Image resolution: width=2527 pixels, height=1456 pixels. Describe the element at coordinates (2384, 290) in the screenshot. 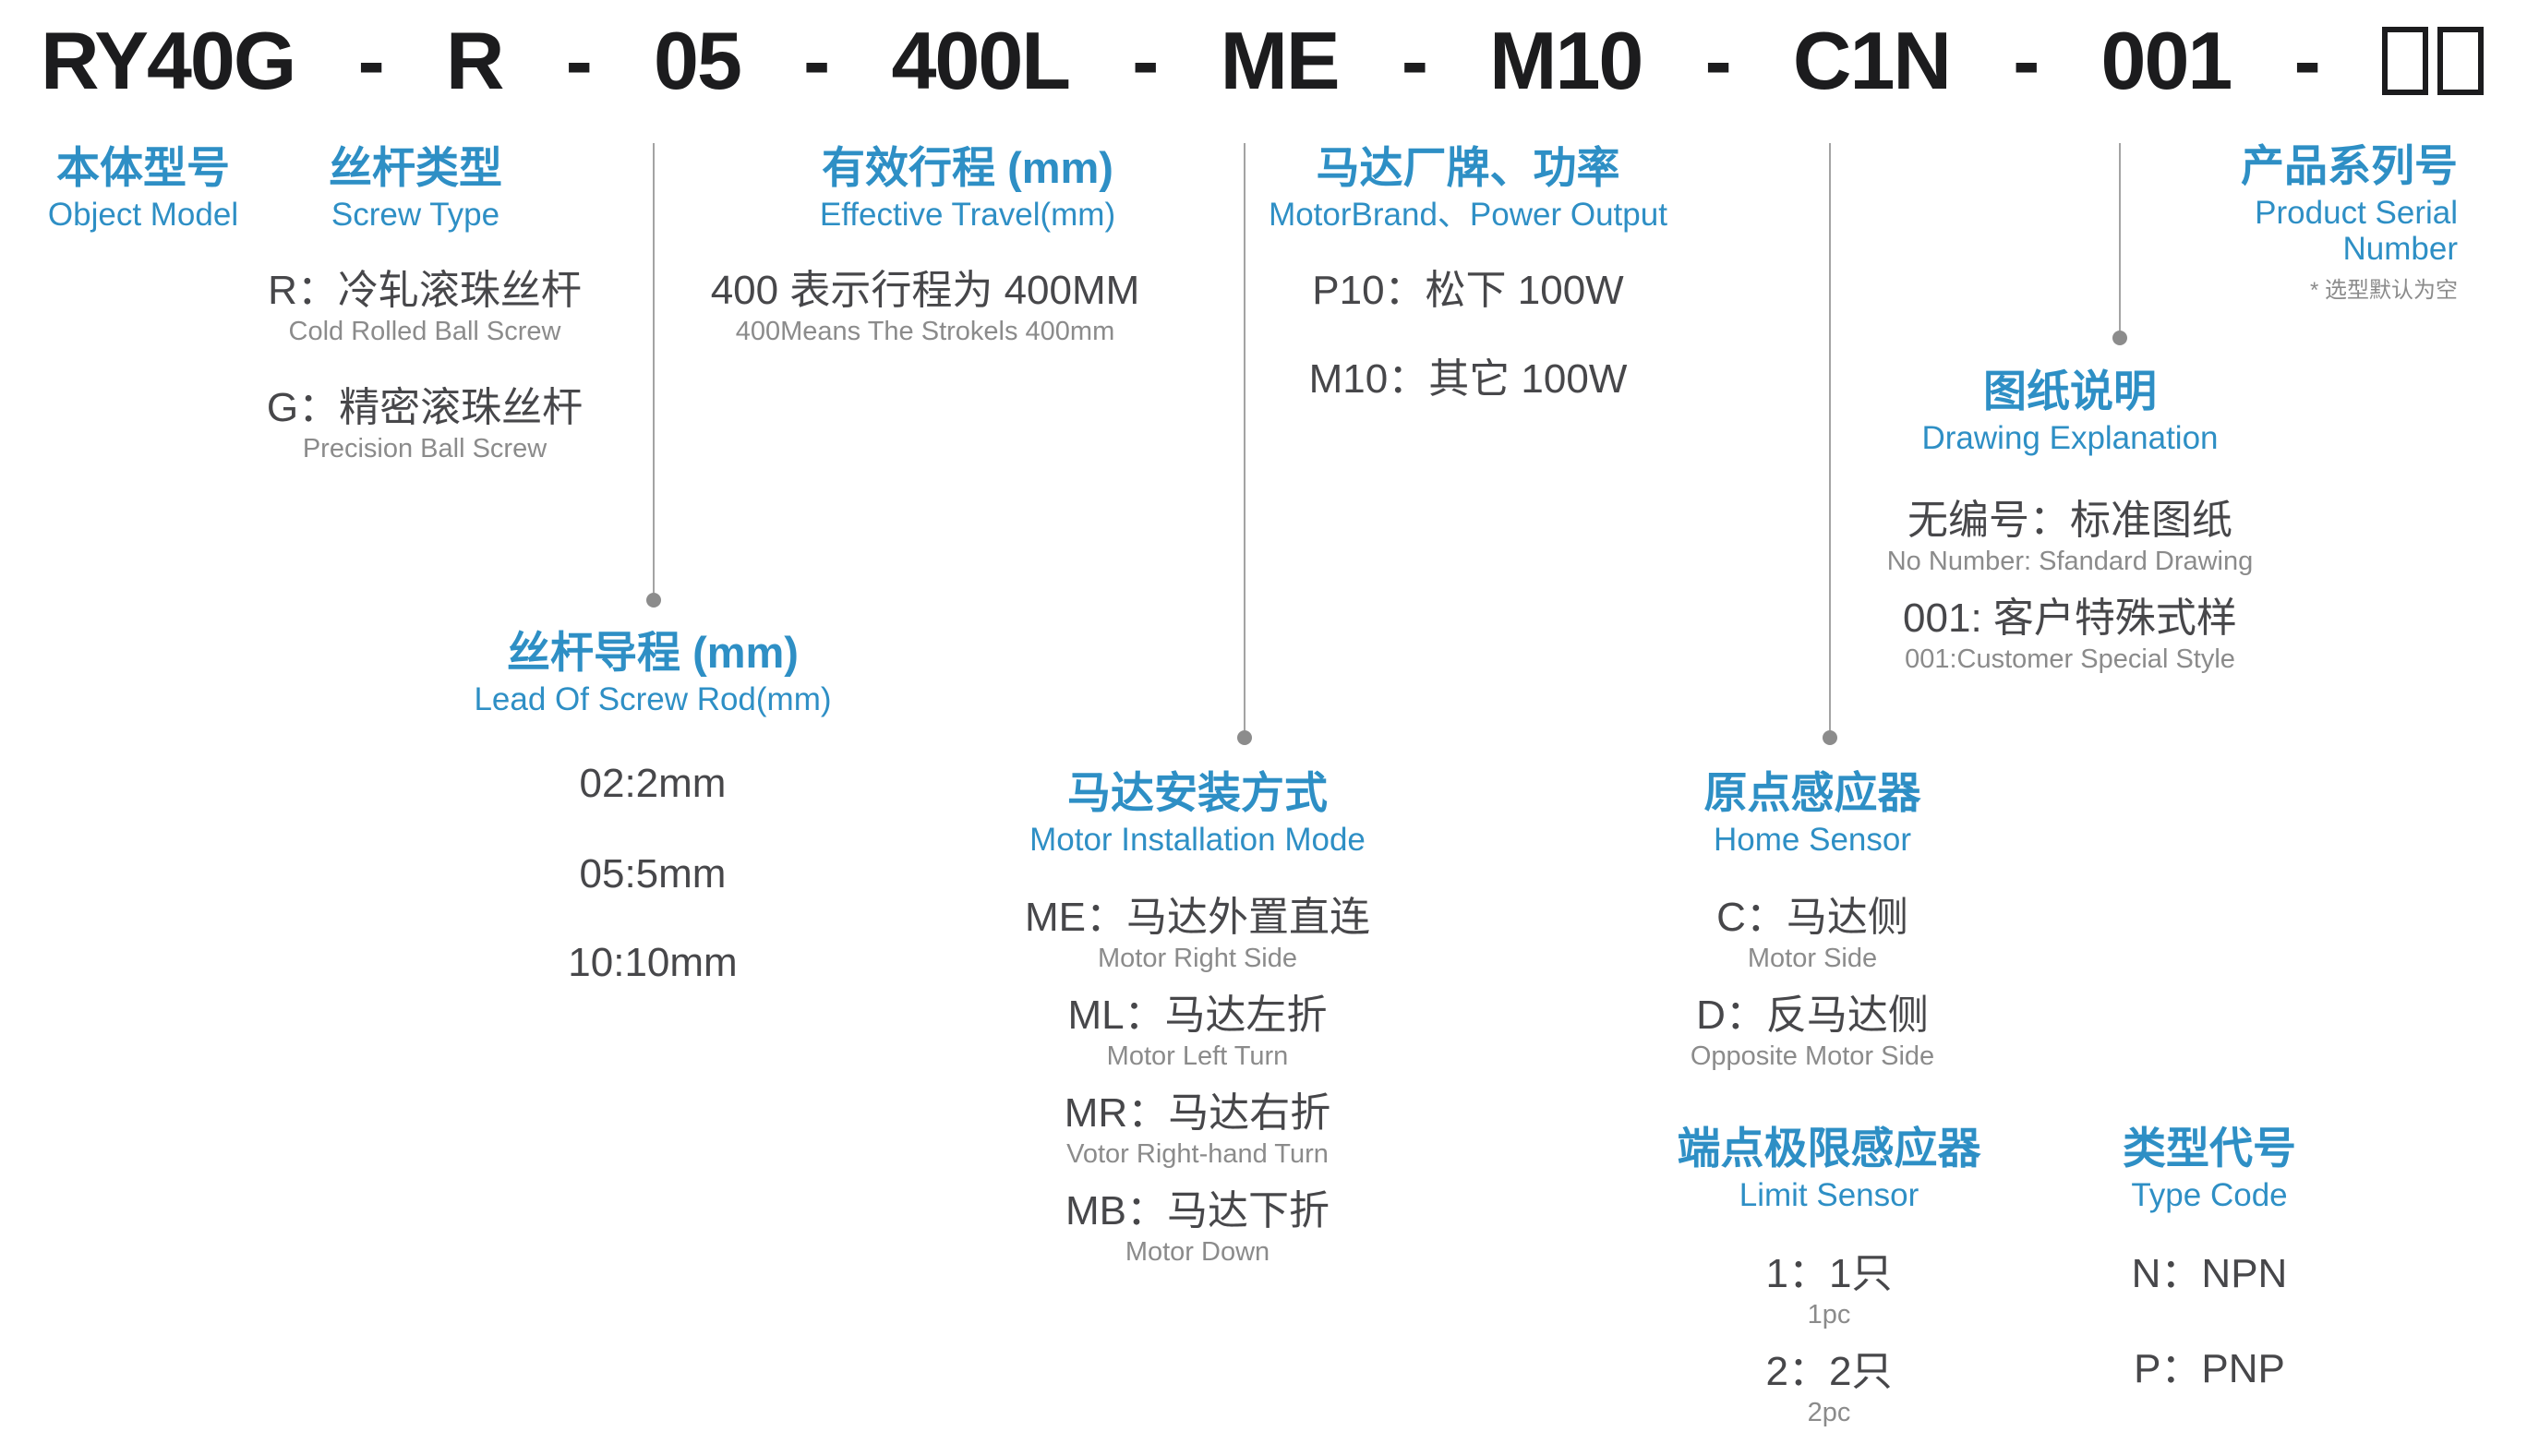

I see `product-serial-note: * 选型默认为空` at that location.